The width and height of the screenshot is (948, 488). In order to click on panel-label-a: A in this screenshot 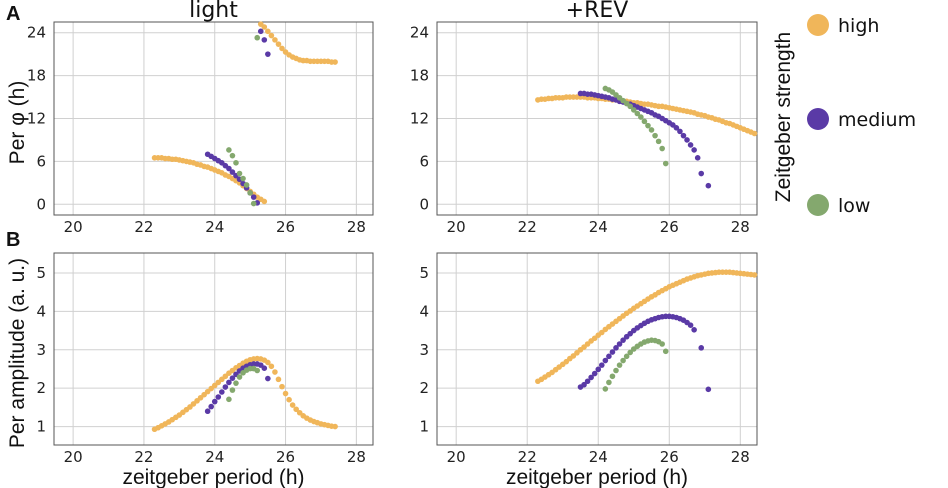, I will do `click(13, 14)`.